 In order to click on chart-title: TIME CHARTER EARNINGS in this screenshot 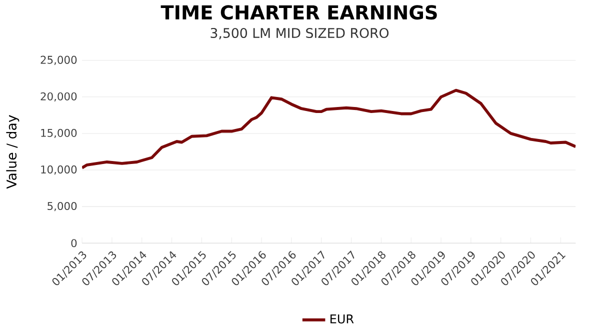, I will do `click(298, 12)`.